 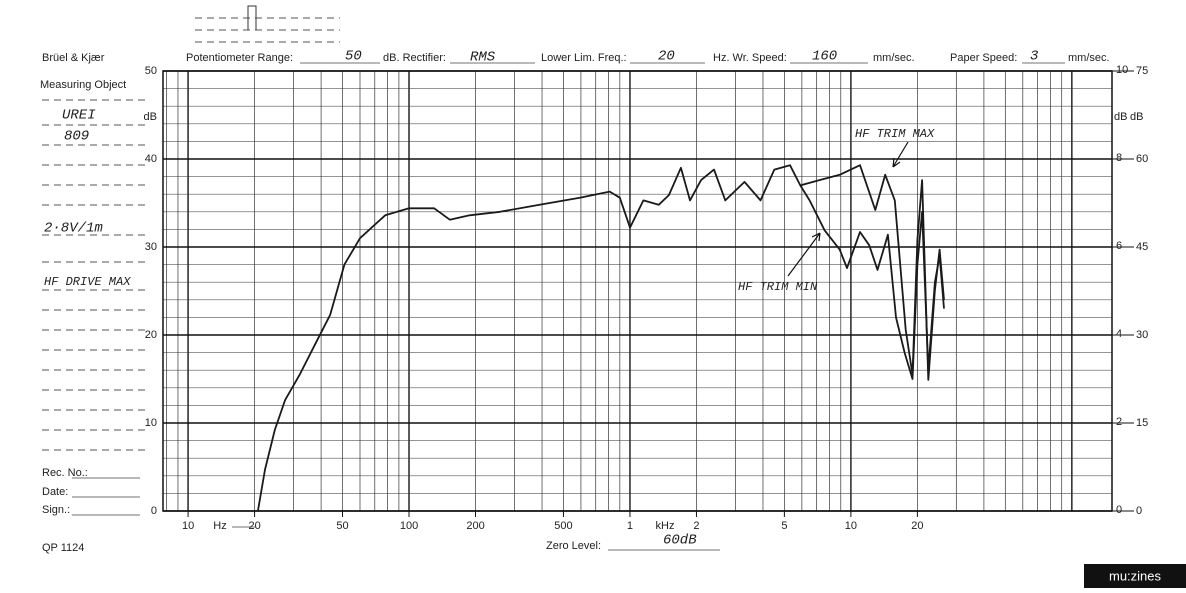 What do you see at coordinates (79, 116) in the screenshot?
I see `handwritten-value: UREI` at bounding box center [79, 116].